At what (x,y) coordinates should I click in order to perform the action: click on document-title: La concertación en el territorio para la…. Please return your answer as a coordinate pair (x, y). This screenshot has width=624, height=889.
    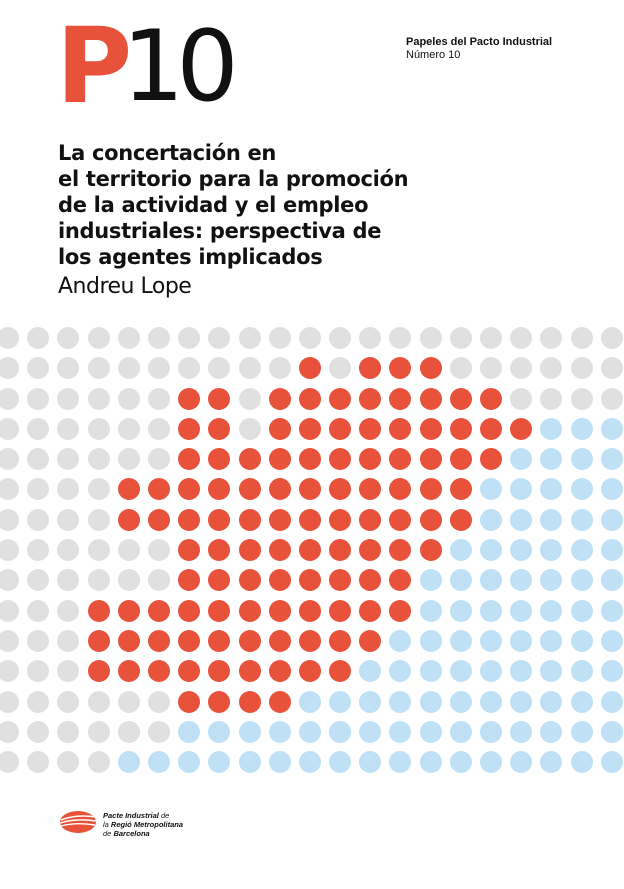
    Looking at the image, I should click on (258, 205).